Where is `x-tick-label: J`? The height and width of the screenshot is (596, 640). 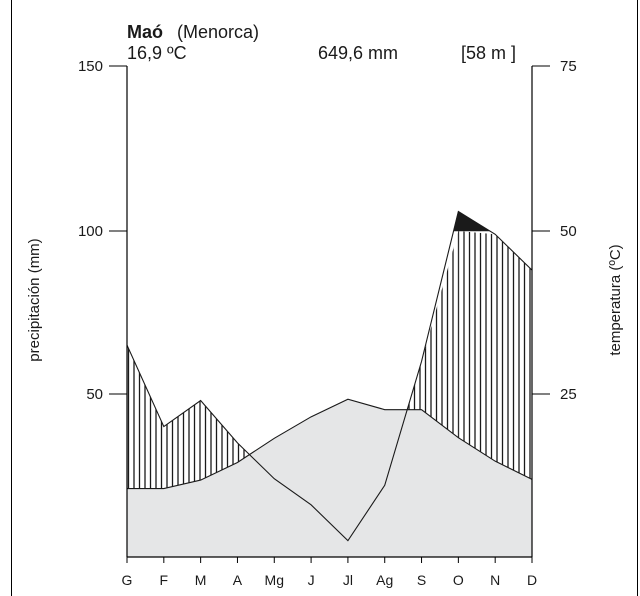 x-tick-label: J is located at coordinates (311, 580).